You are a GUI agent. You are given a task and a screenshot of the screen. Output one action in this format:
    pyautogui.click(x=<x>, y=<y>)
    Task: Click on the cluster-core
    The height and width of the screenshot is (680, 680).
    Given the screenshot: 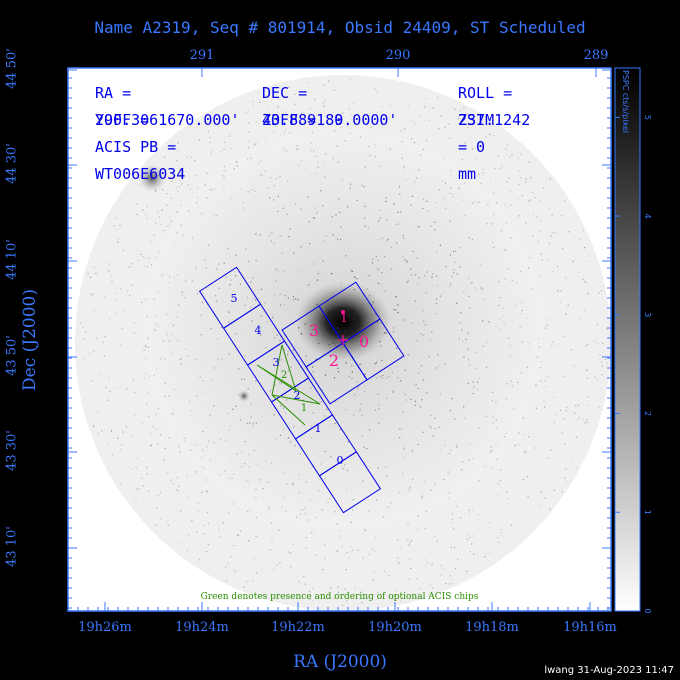 What is the action you would take?
    pyautogui.click(x=343, y=322)
    